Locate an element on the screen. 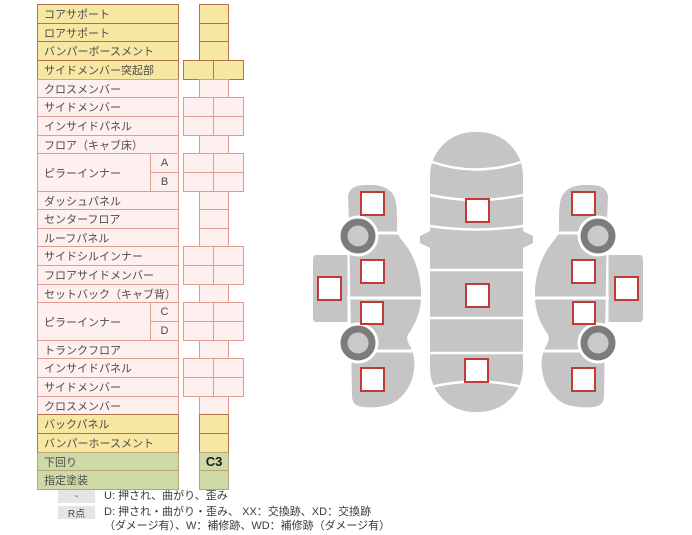 This screenshot has height=535, width=692. part-label: ロアサポート is located at coordinates (108, 32).